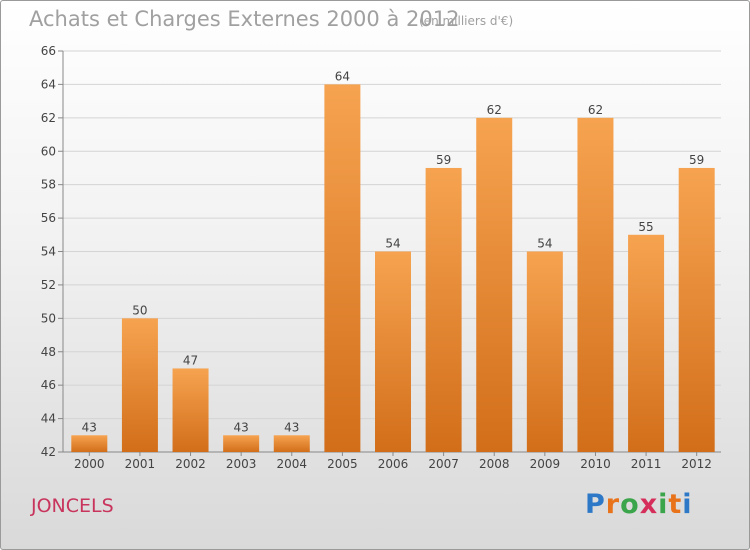  What do you see at coordinates (48, 218) in the screenshot?
I see `y-tick-label: 56` at bounding box center [48, 218].